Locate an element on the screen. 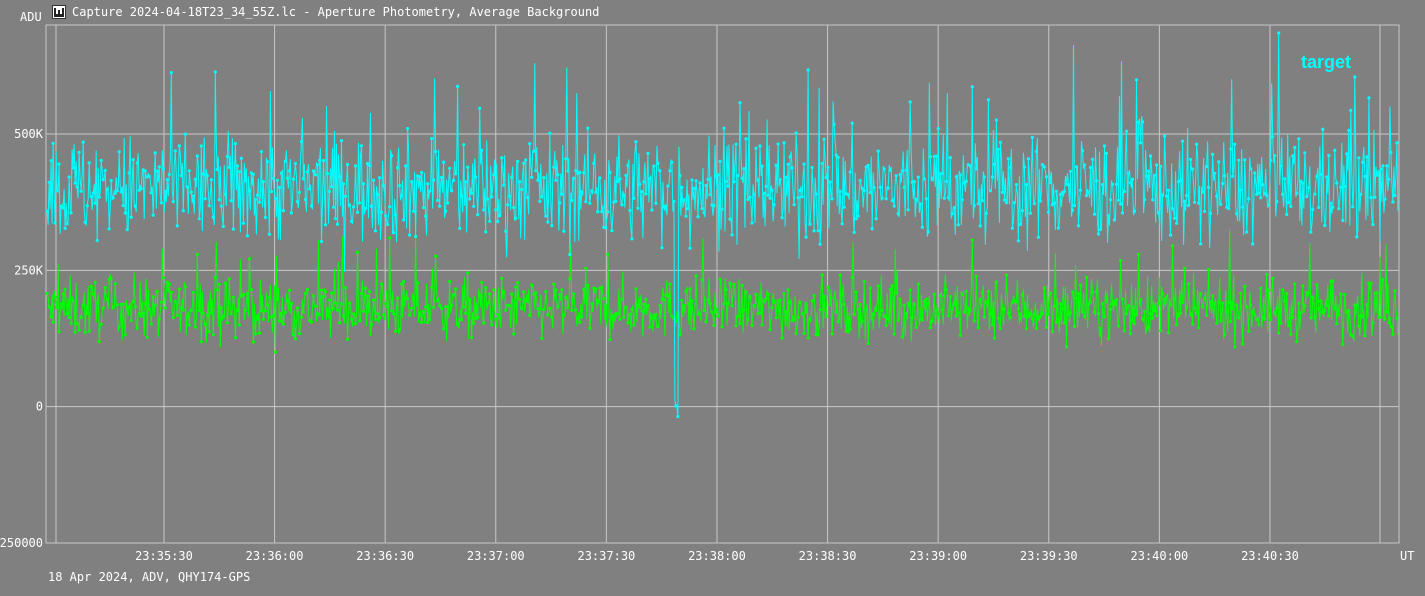 Image resolution: width=1425 pixels, height=596 pixels. x-tick-label: 23:39:30 is located at coordinates (1049, 556).